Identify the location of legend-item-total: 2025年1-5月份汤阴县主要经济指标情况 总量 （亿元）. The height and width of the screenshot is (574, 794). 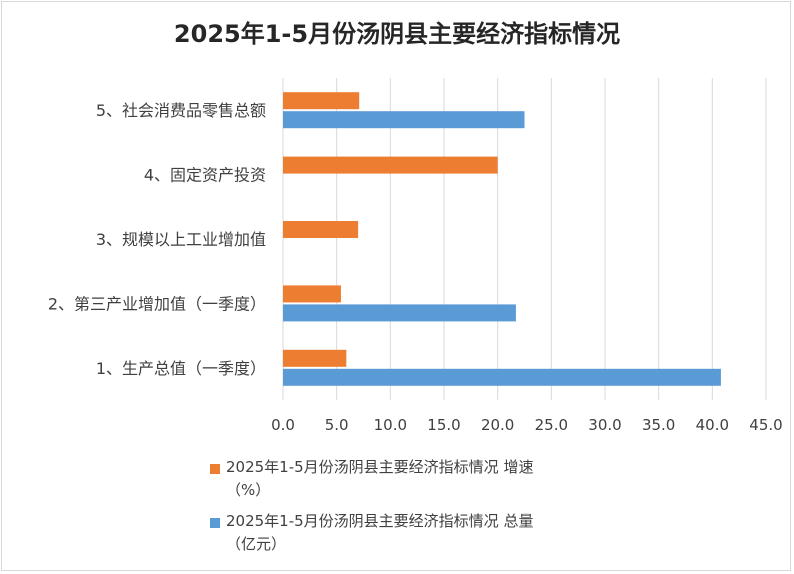
(420, 535).